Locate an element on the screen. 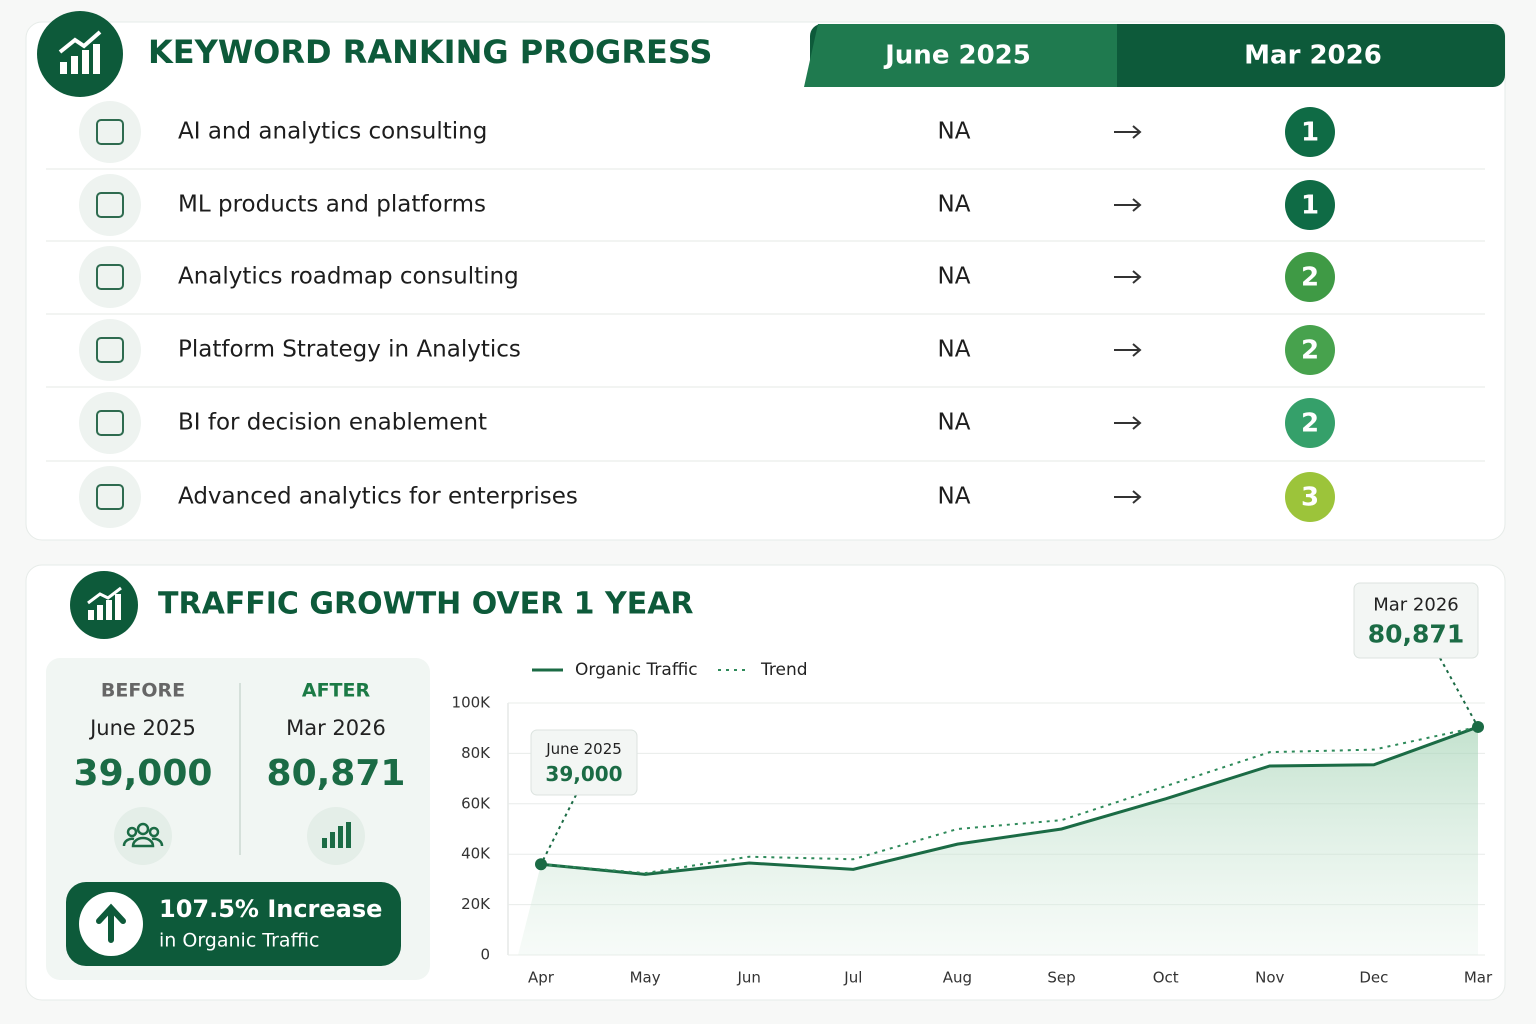 Image resolution: width=1536 pixels, height=1024 pixels. area is located at coordinates (998, 840).